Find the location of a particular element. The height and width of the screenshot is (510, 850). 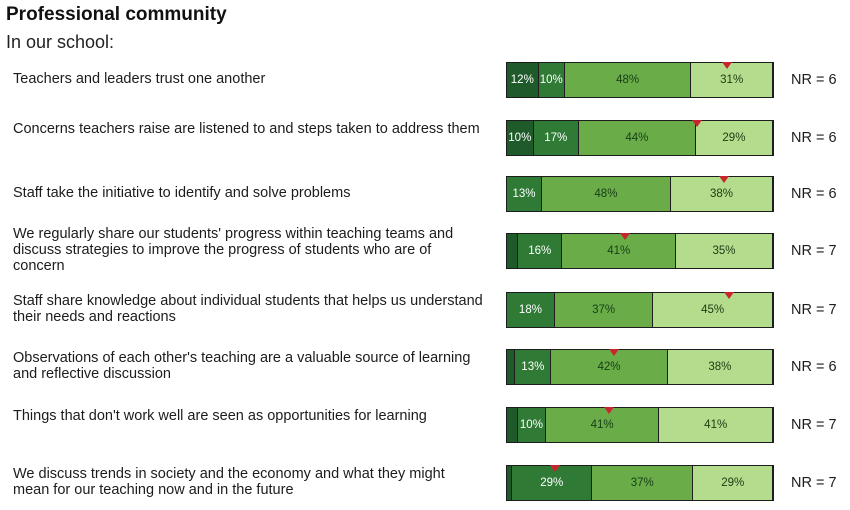

bar-segment: 12% is located at coordinates (523, 80).